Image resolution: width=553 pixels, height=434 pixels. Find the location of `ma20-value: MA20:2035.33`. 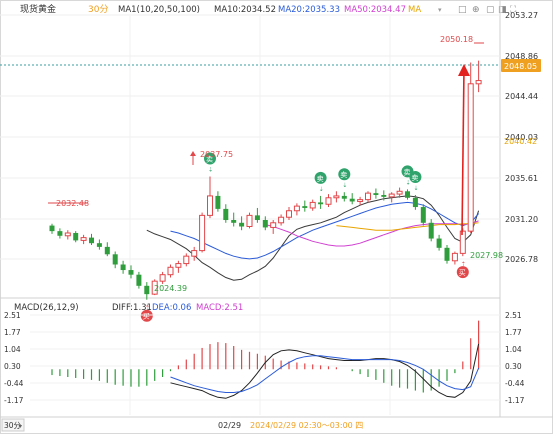

ma20-value: MA20:2035.33 is located at coordinates (309, 10).